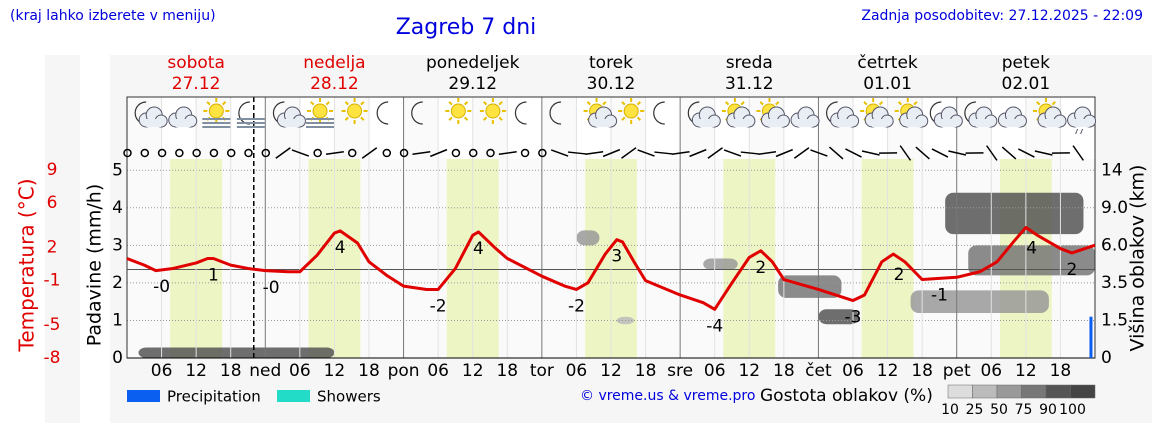 Image resolution: width=1152 pixels, height=443 pixels. What do you see at coordinates (52, 325) in the screenshot?
I see `temp-tick-label: -5` at bounding box center [52, 325].